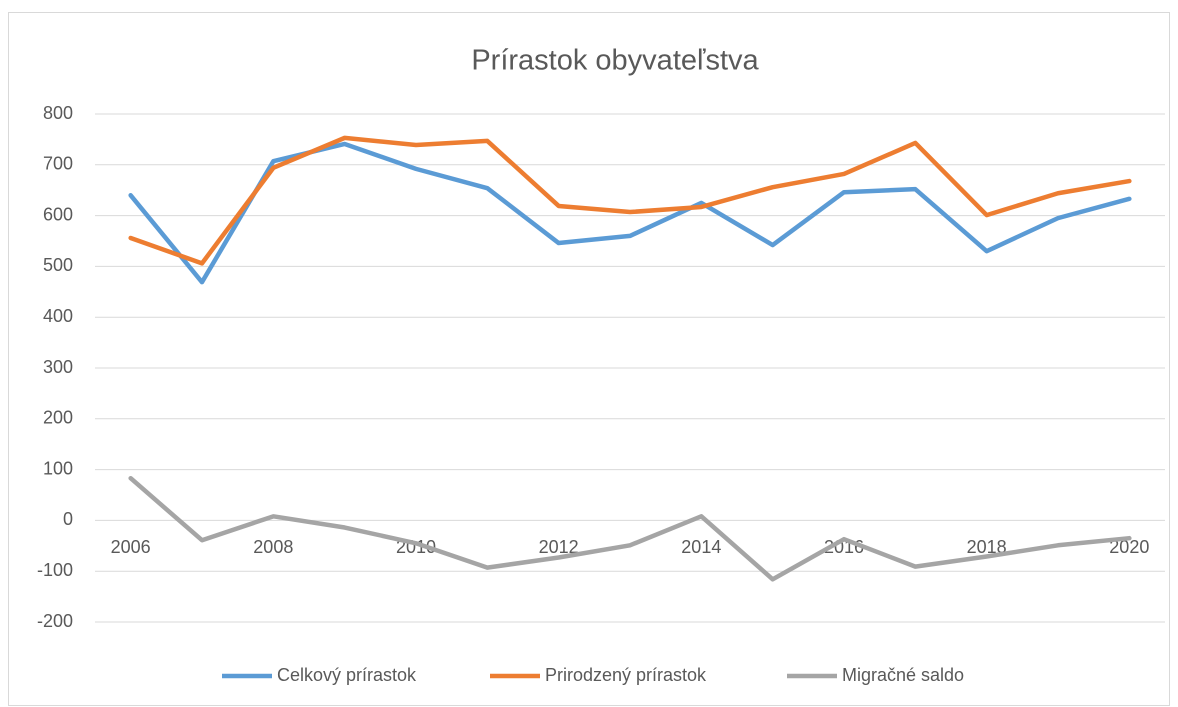 This screenshot has height=707, width=1178. I want to click on legend-label: Prirodzený prírastok, so click(626, 675).